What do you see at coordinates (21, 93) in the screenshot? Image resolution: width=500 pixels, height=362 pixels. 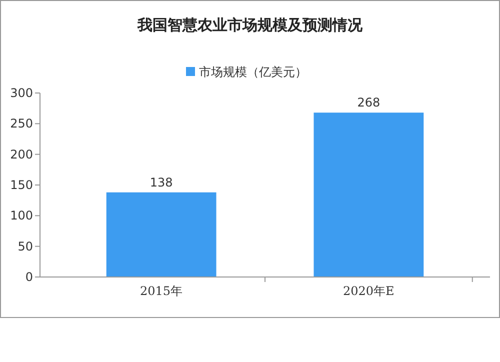 I see `y-tick-label: 300` at bounding box center [21, 93].